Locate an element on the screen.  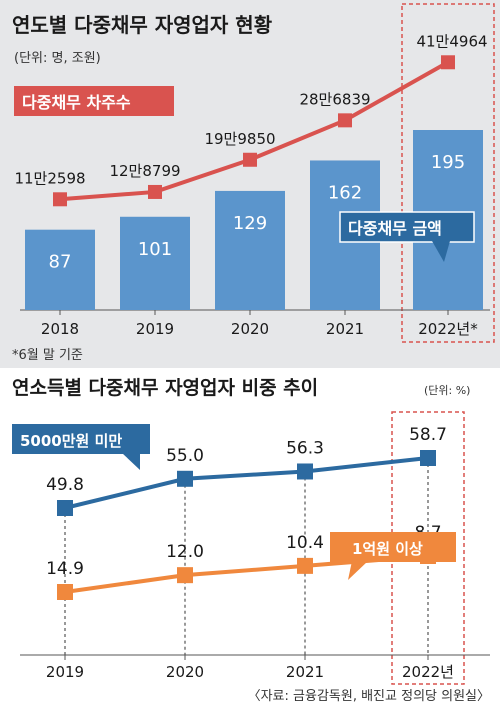
top-tick-label: 2020 is located at coordinates (250, 329).